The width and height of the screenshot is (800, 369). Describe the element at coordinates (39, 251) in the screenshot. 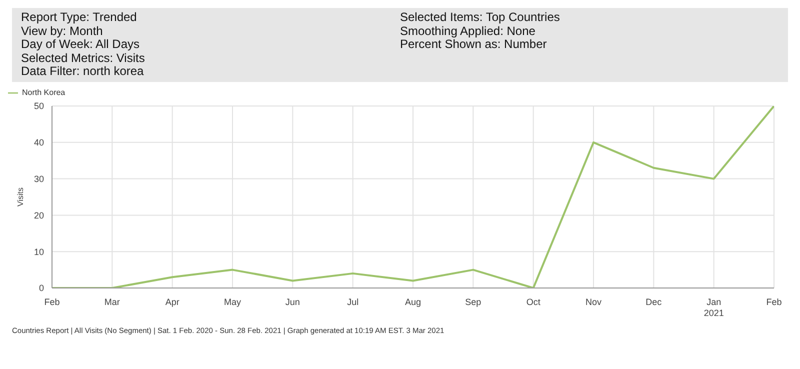

I see `y-tick-label: 10` at that location.